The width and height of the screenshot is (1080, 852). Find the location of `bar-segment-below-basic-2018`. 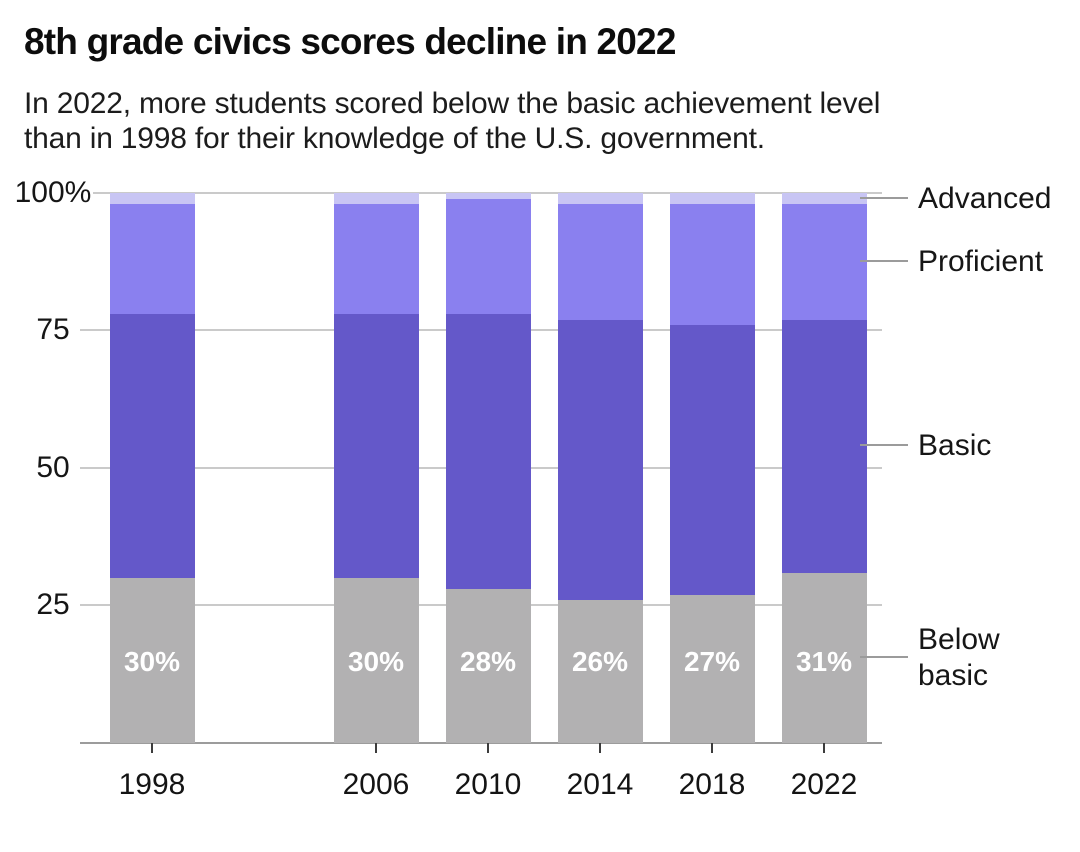

bar-segment-below-basic-2018 is located at coordinates (712, 668).